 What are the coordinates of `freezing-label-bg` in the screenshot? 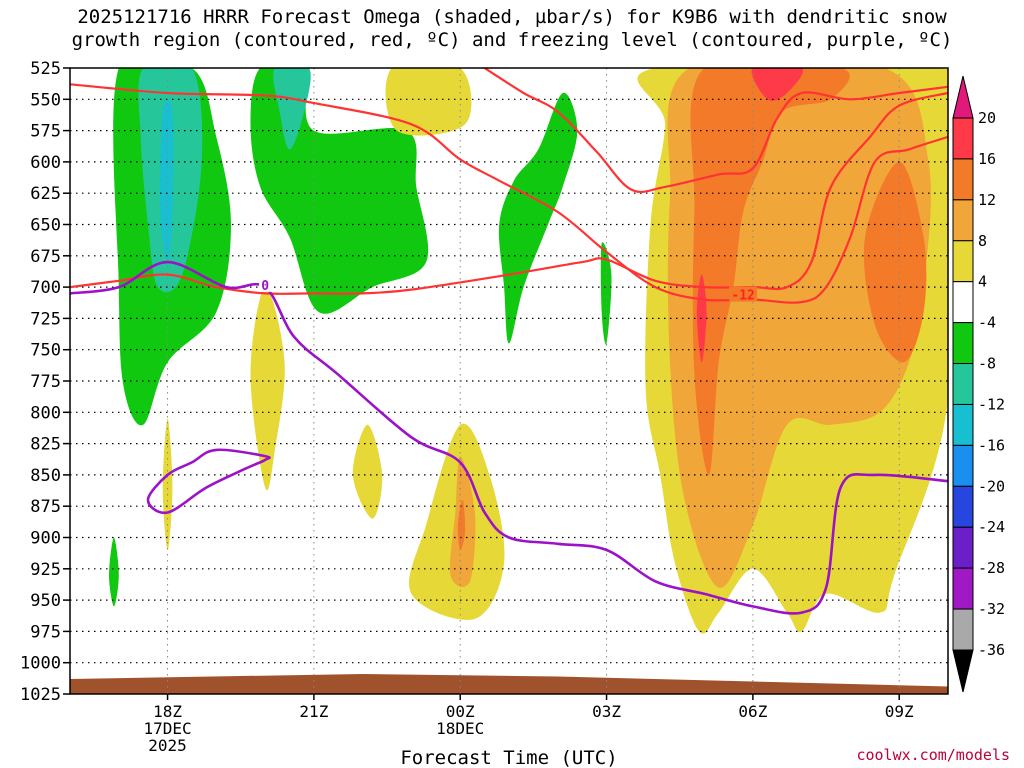 It's located at (265, 284).